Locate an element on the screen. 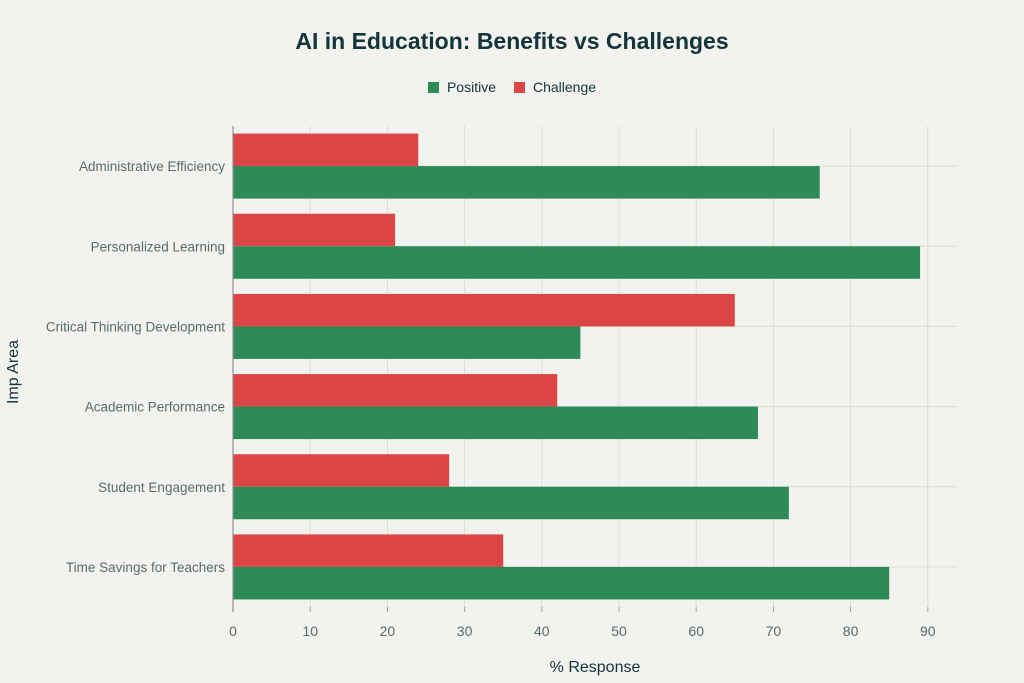  x-tick-label: 80 is located at coordinates (851, 631).